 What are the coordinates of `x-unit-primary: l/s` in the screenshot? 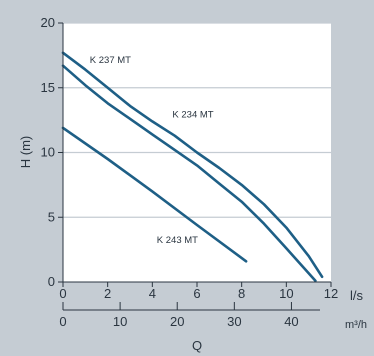 It's located at (357, 295).